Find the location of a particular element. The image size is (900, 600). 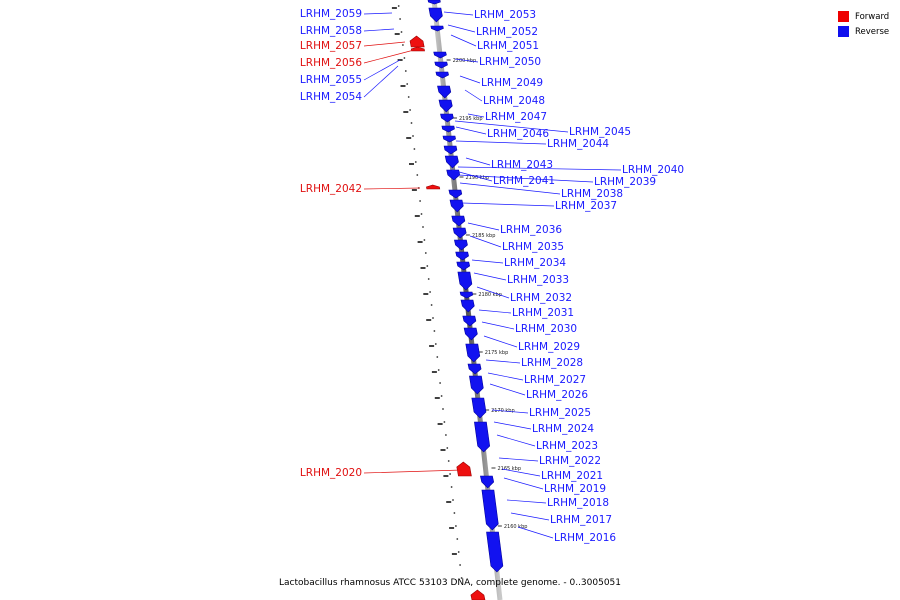

gene-label: LRHM_2049 is located at coordinates (512, 83).